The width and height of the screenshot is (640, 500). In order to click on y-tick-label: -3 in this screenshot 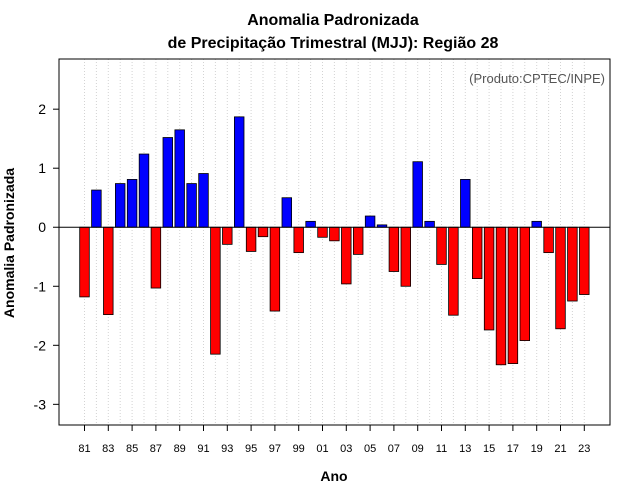, I will do `click(40, 404)`.